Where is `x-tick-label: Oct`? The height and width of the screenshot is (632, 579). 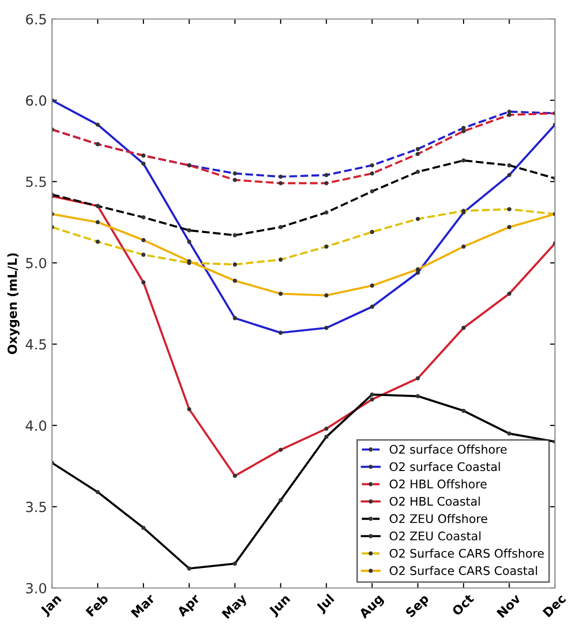 x-tick-label: Oct is located at coordinates (462, 604).